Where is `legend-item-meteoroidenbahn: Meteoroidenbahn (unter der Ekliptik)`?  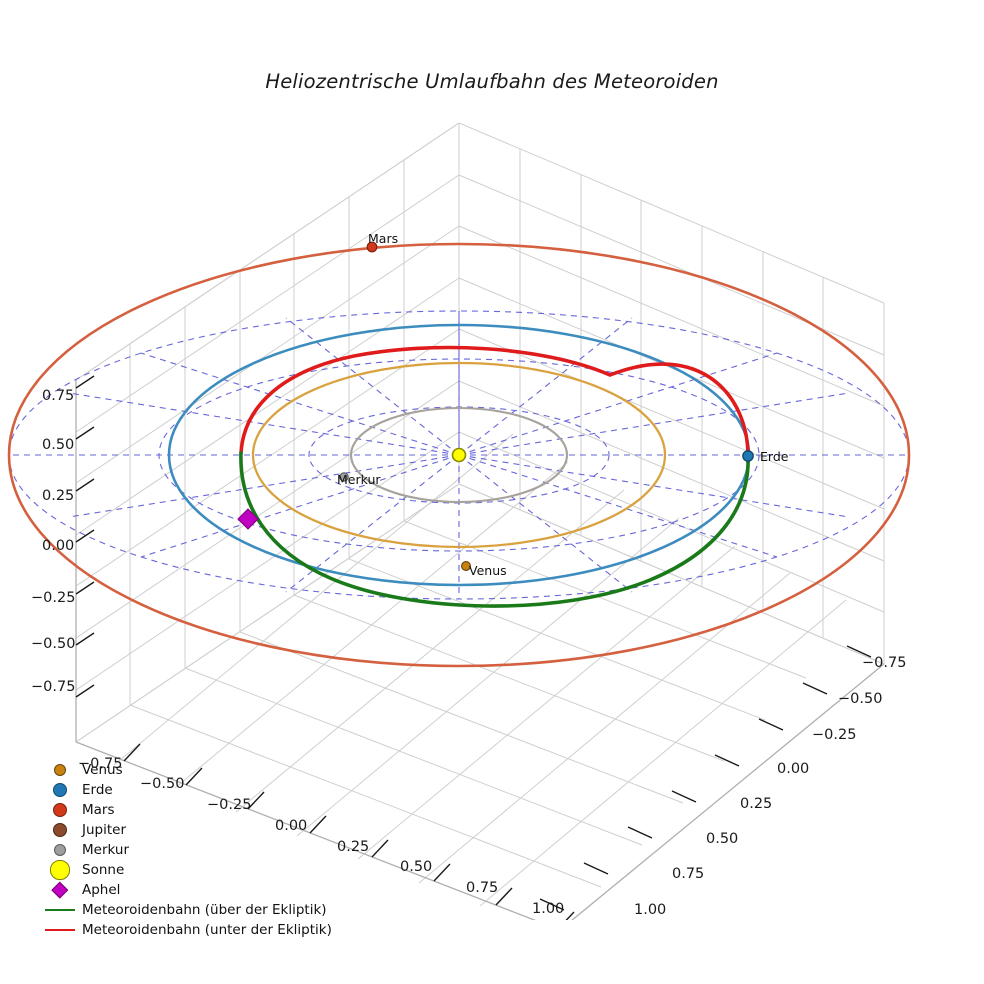
legend-item-meteoroidenbahn: Meteoroidenbahn (unter der Ekliptik) is located at coordinates (188, 930).